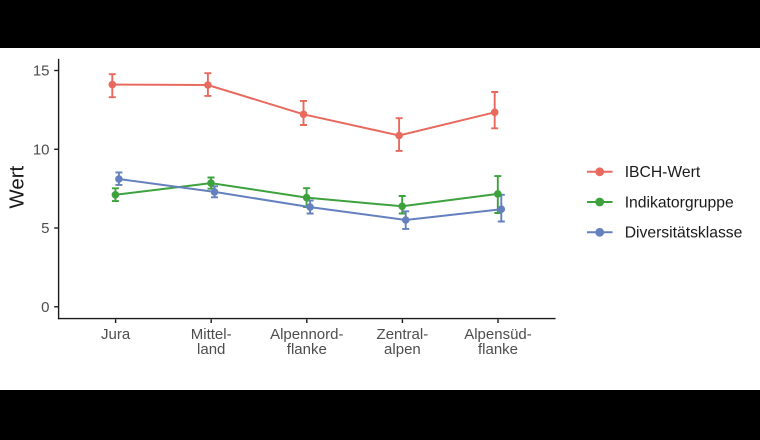 This screenshot has height=440, width=760. I want to click on svg-text: Alpensüd-, so click(498, 334).